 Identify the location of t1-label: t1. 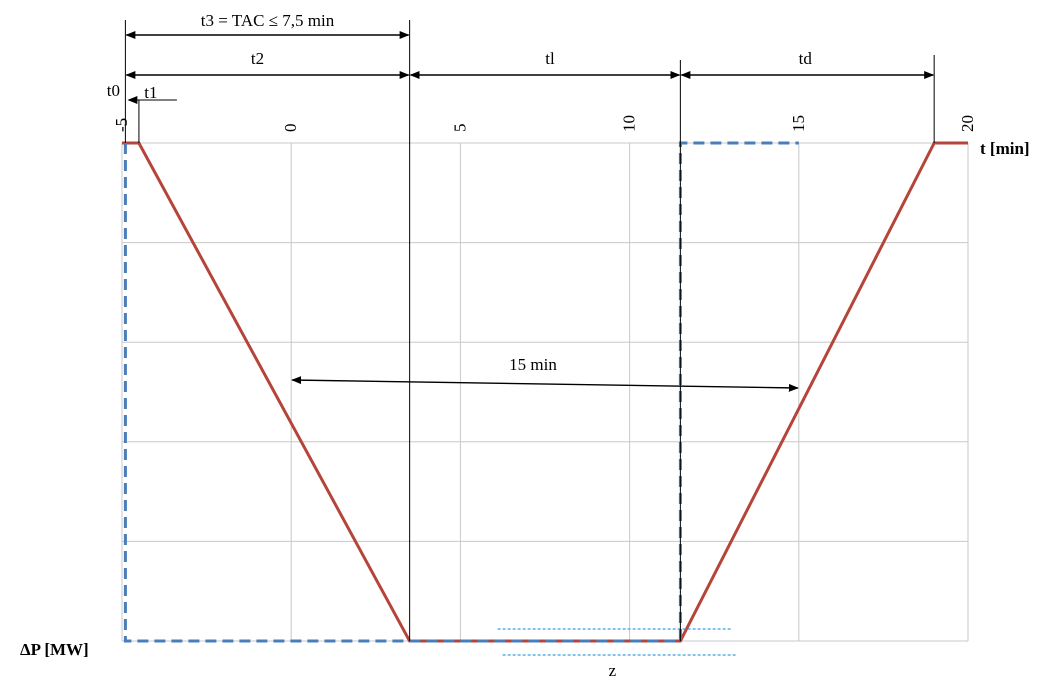
(150, 92).